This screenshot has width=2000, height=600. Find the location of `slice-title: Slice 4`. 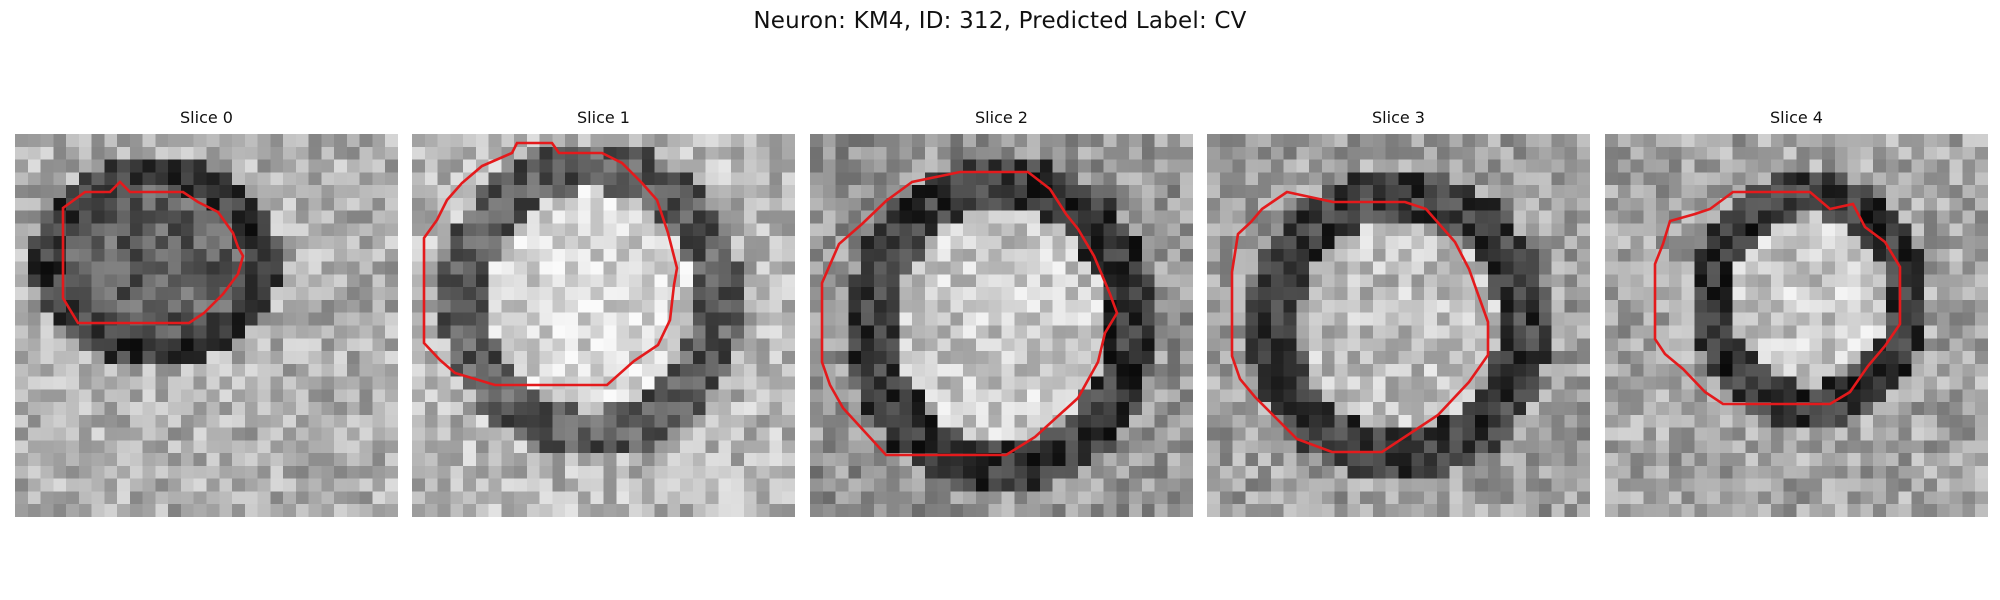

slice-title: Slice 4 is located at coordinates (1796, 117).